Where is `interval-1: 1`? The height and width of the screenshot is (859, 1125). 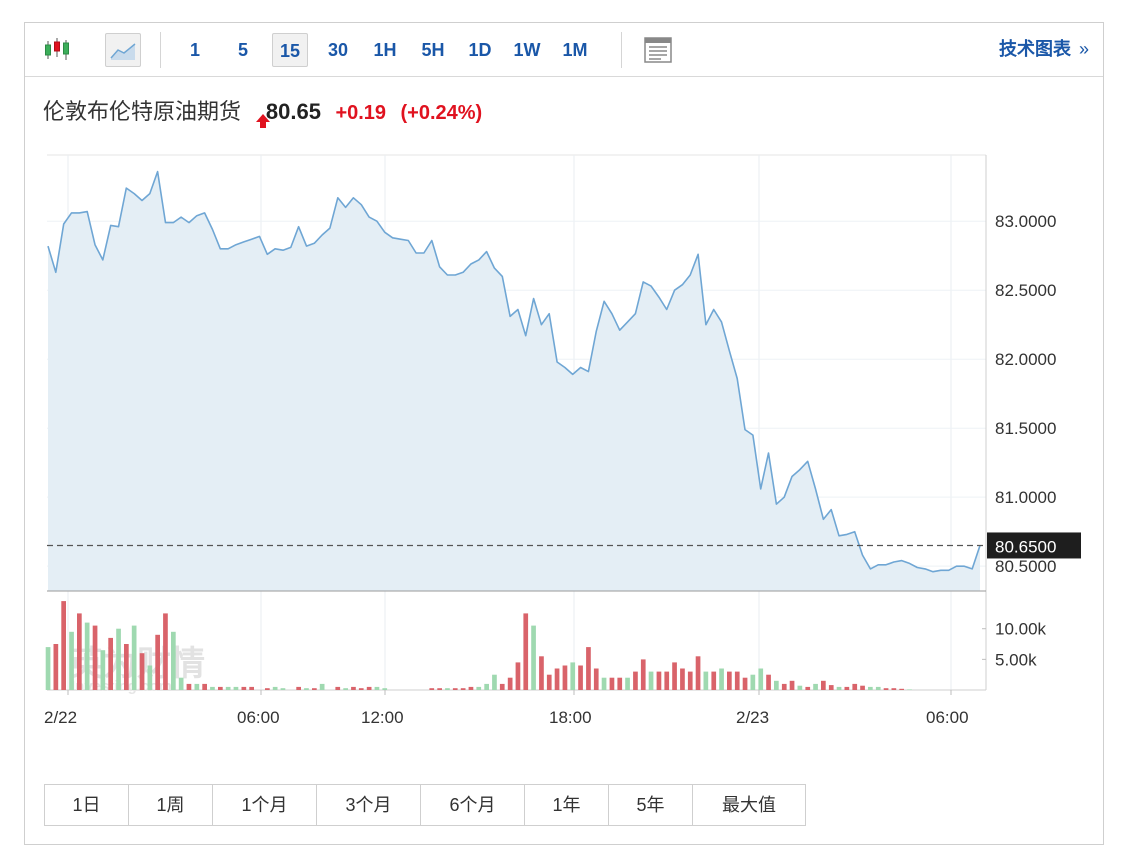 interval-1: 1 is located at coordinates (194, 50).